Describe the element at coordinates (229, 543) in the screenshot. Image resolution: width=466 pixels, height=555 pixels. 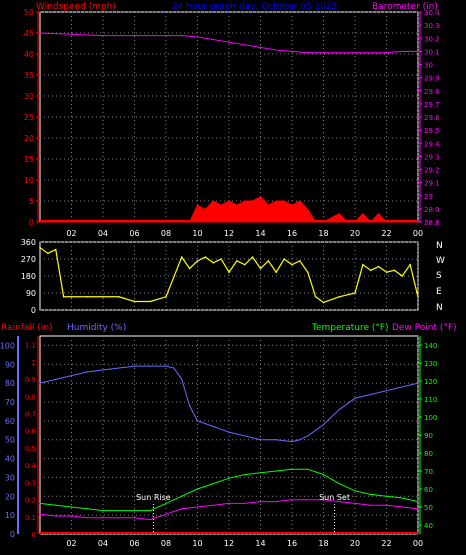
I see `x-tick-label: 12` at that location.